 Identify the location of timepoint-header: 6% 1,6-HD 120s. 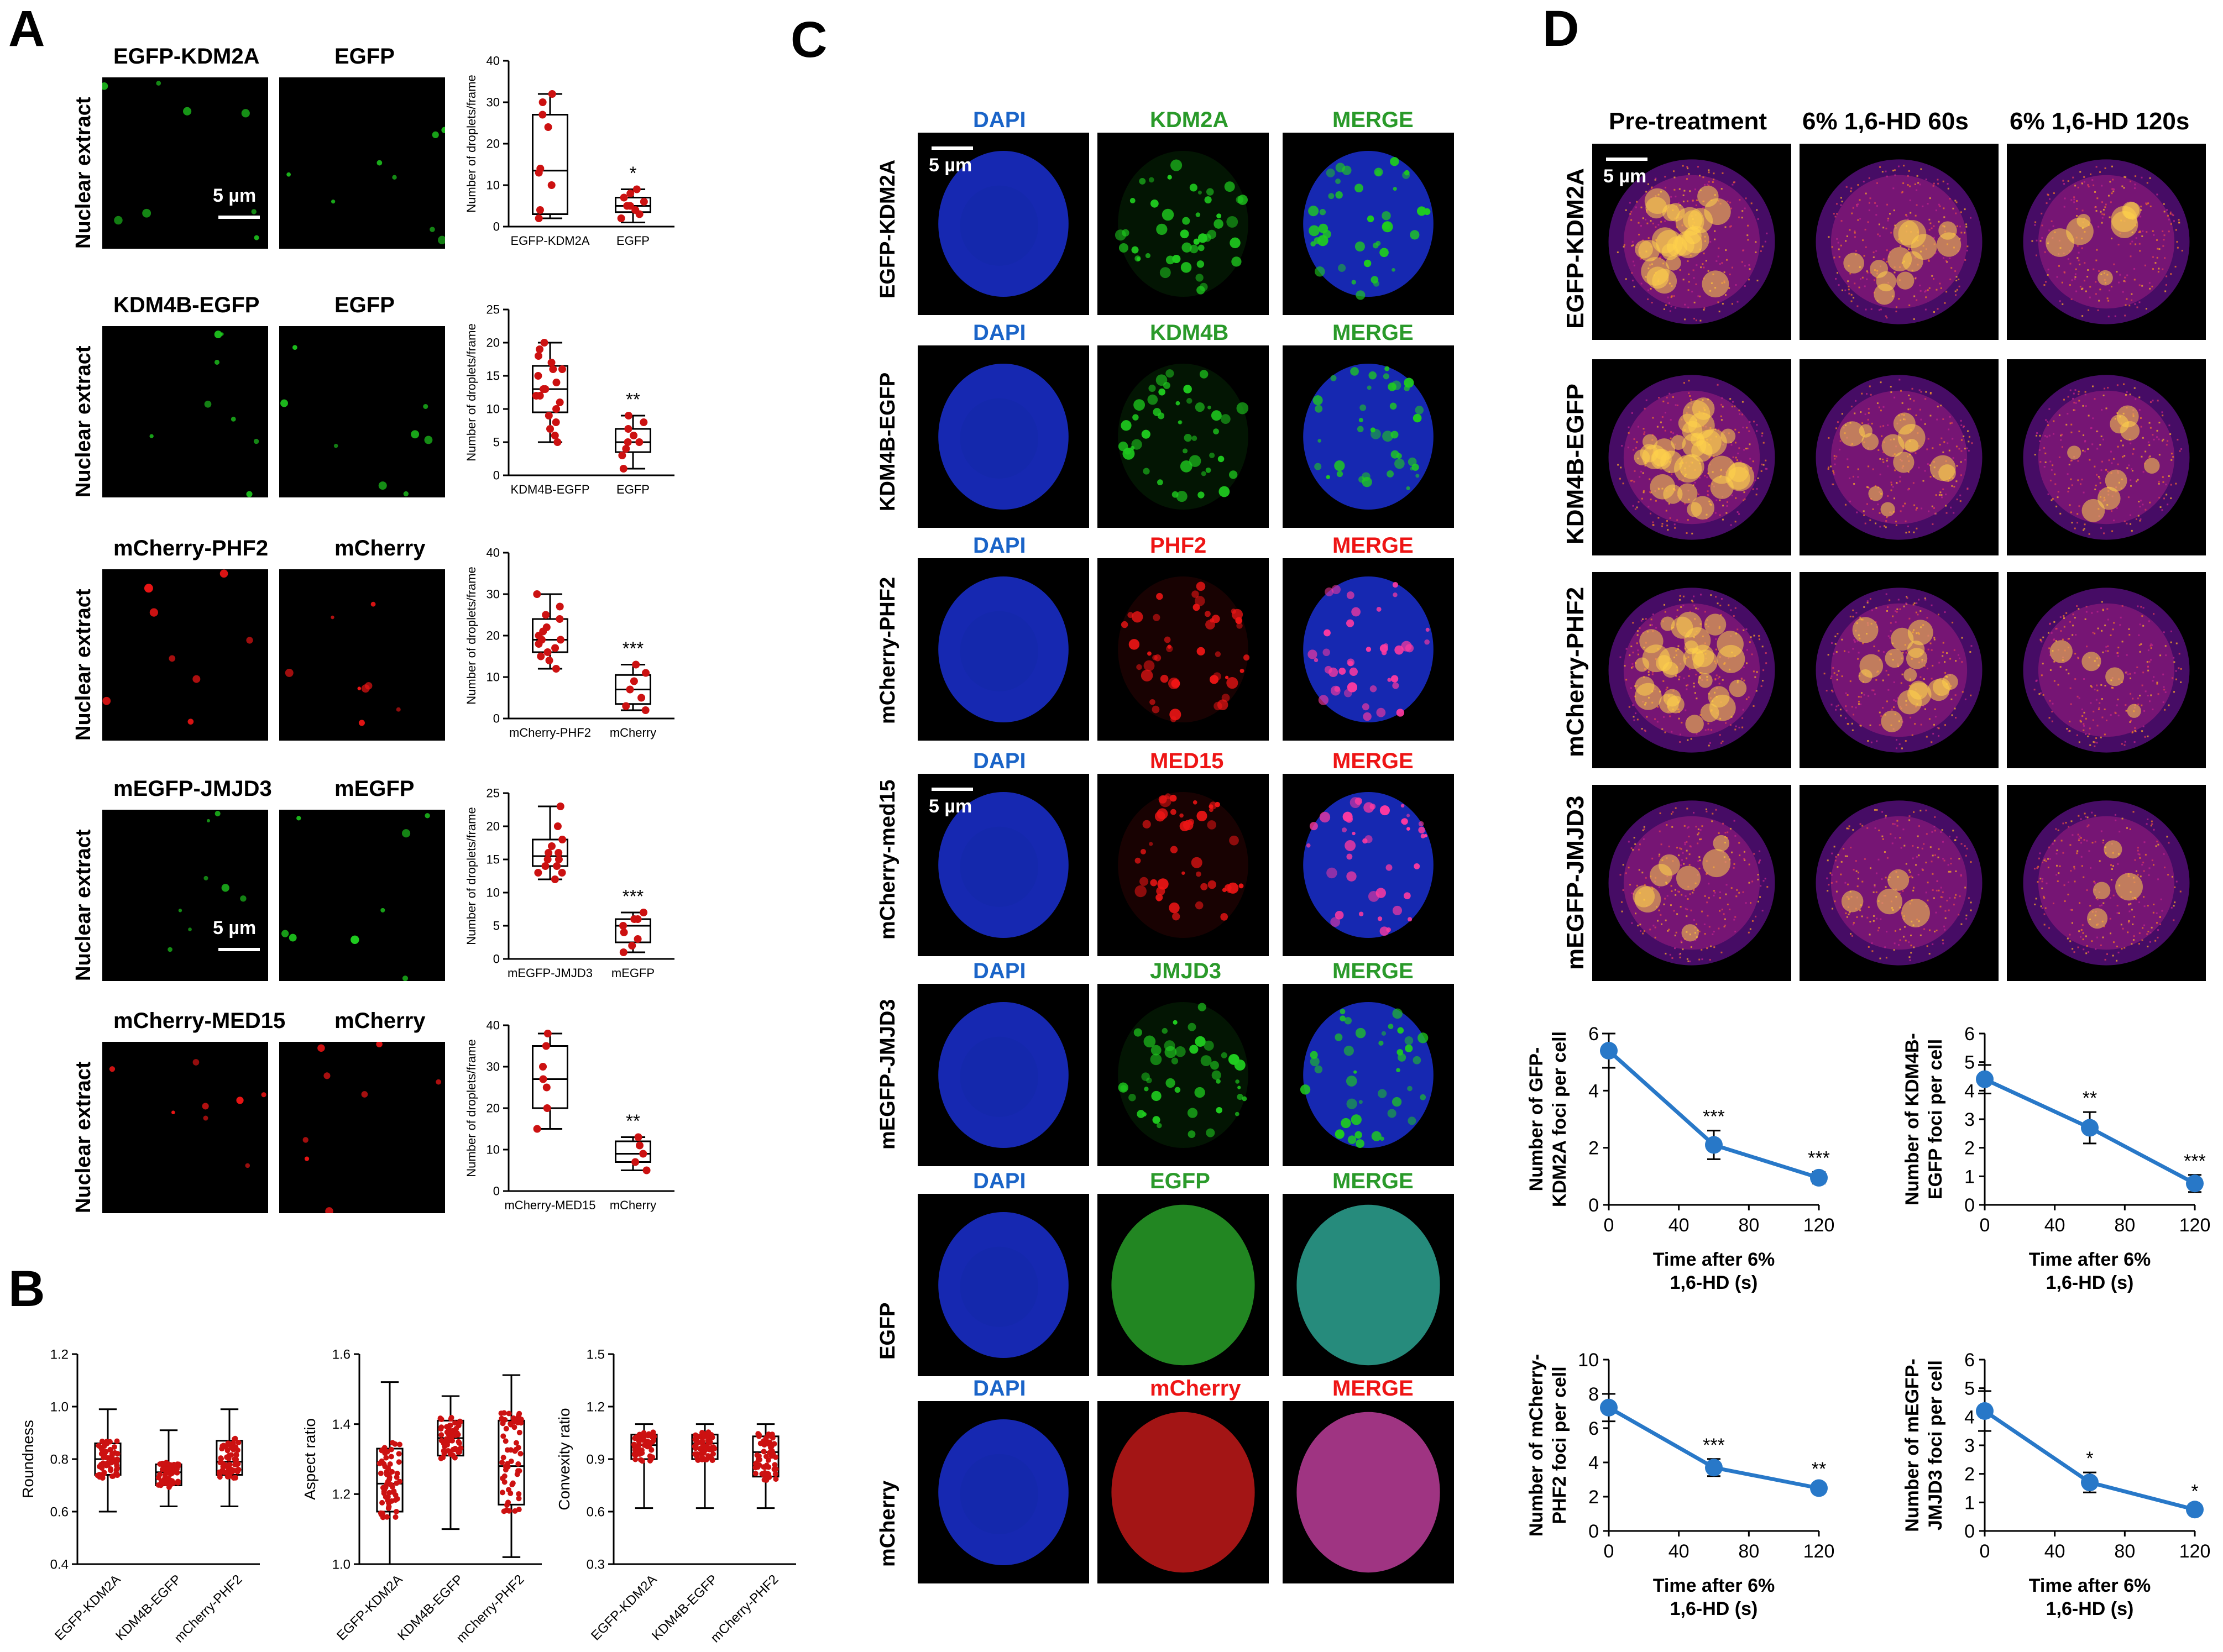
(2100, 121).